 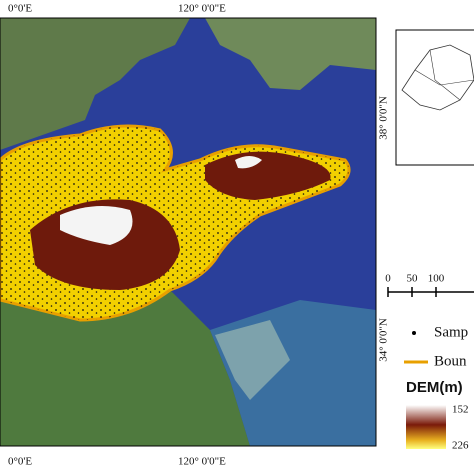 I want to click on scale-label: 100, so click(x=436, y=279).